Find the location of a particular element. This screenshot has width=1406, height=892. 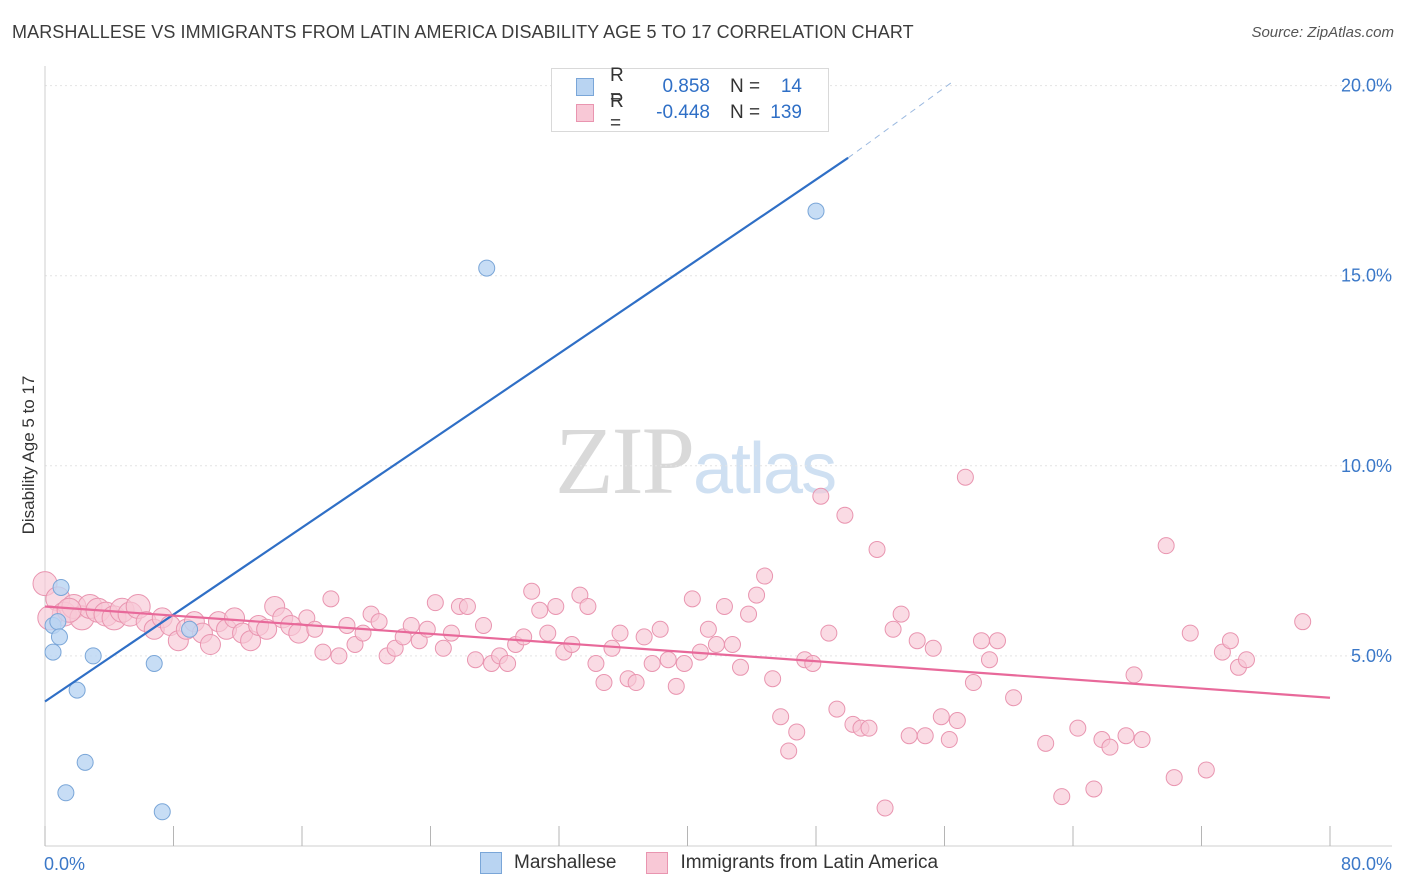

trend-line-marshallese-extension is located at coordinates (900, 120).